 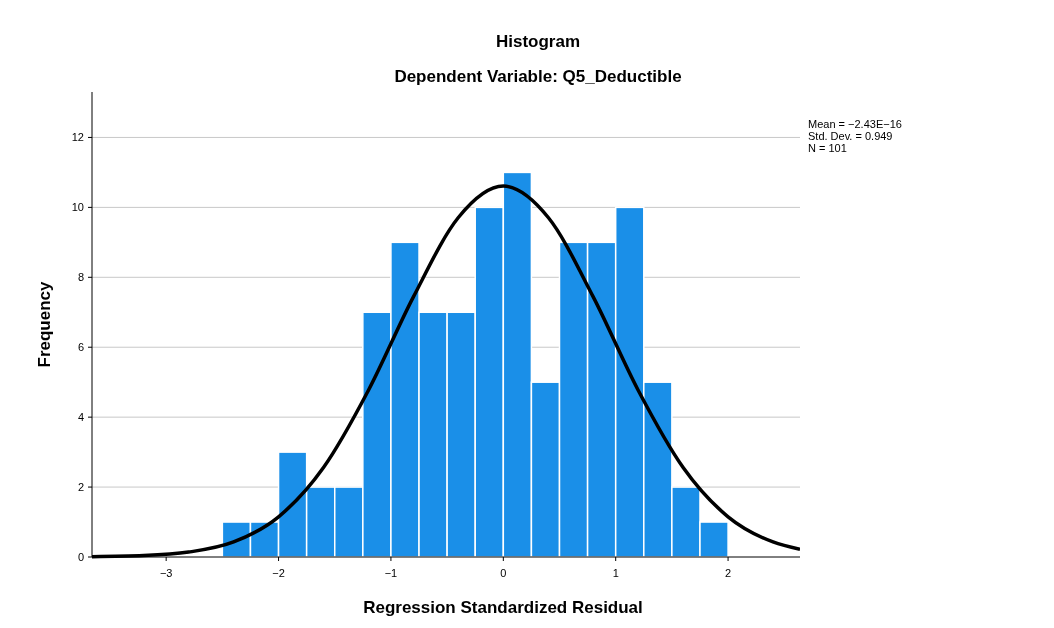 I want to click on y-tick-label: 4, so click(x=80, y=417).